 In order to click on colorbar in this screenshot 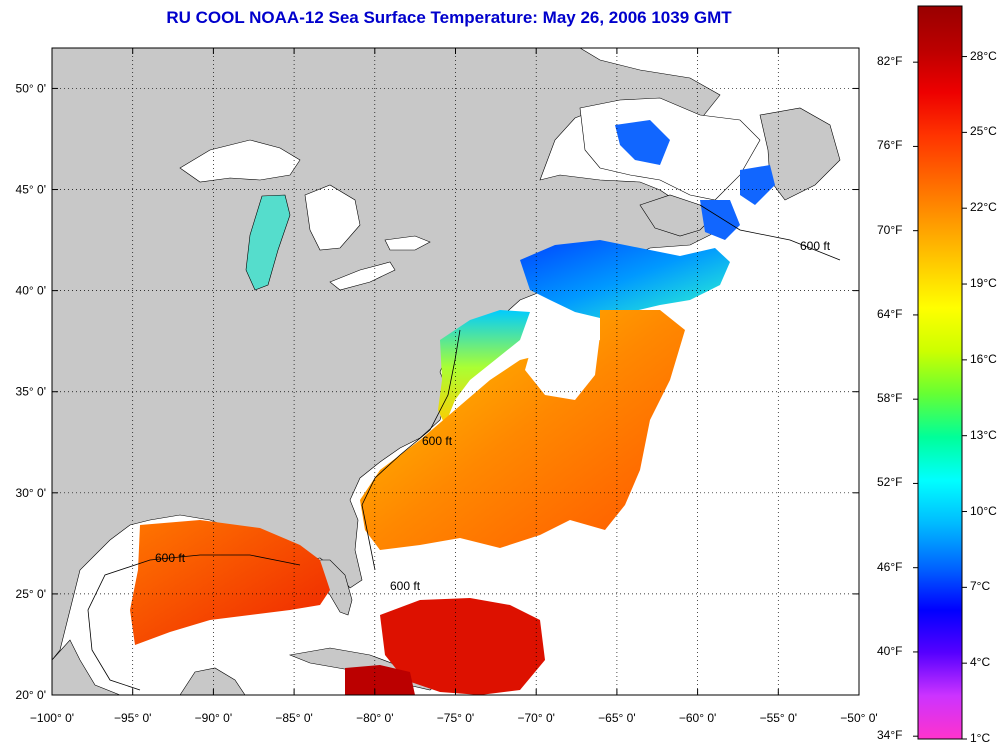, I will do `click(940, 372)`.